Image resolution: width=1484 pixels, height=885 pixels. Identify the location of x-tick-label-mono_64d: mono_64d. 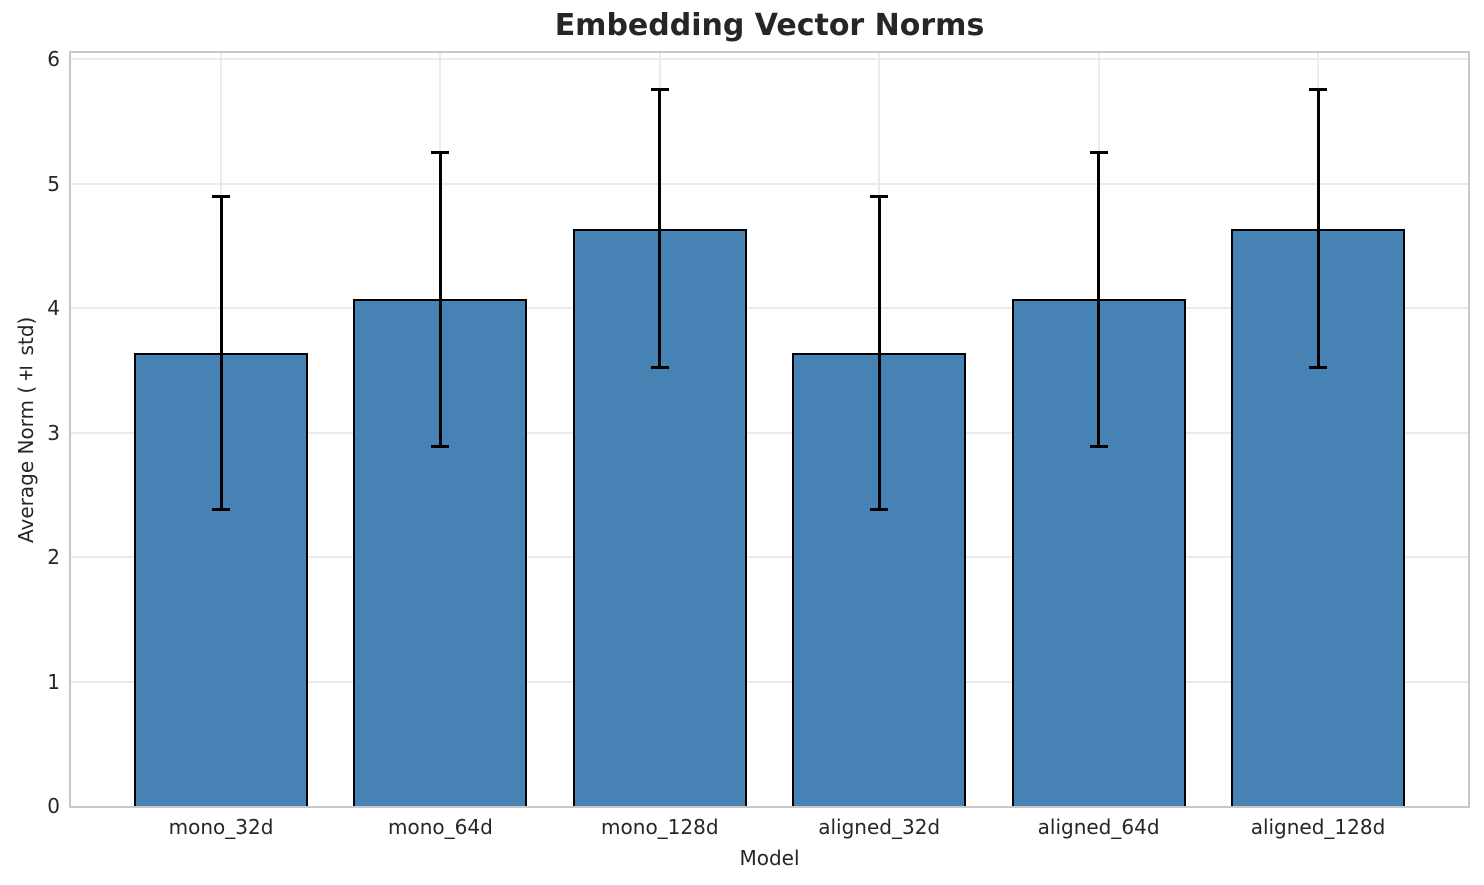
(440, 827).